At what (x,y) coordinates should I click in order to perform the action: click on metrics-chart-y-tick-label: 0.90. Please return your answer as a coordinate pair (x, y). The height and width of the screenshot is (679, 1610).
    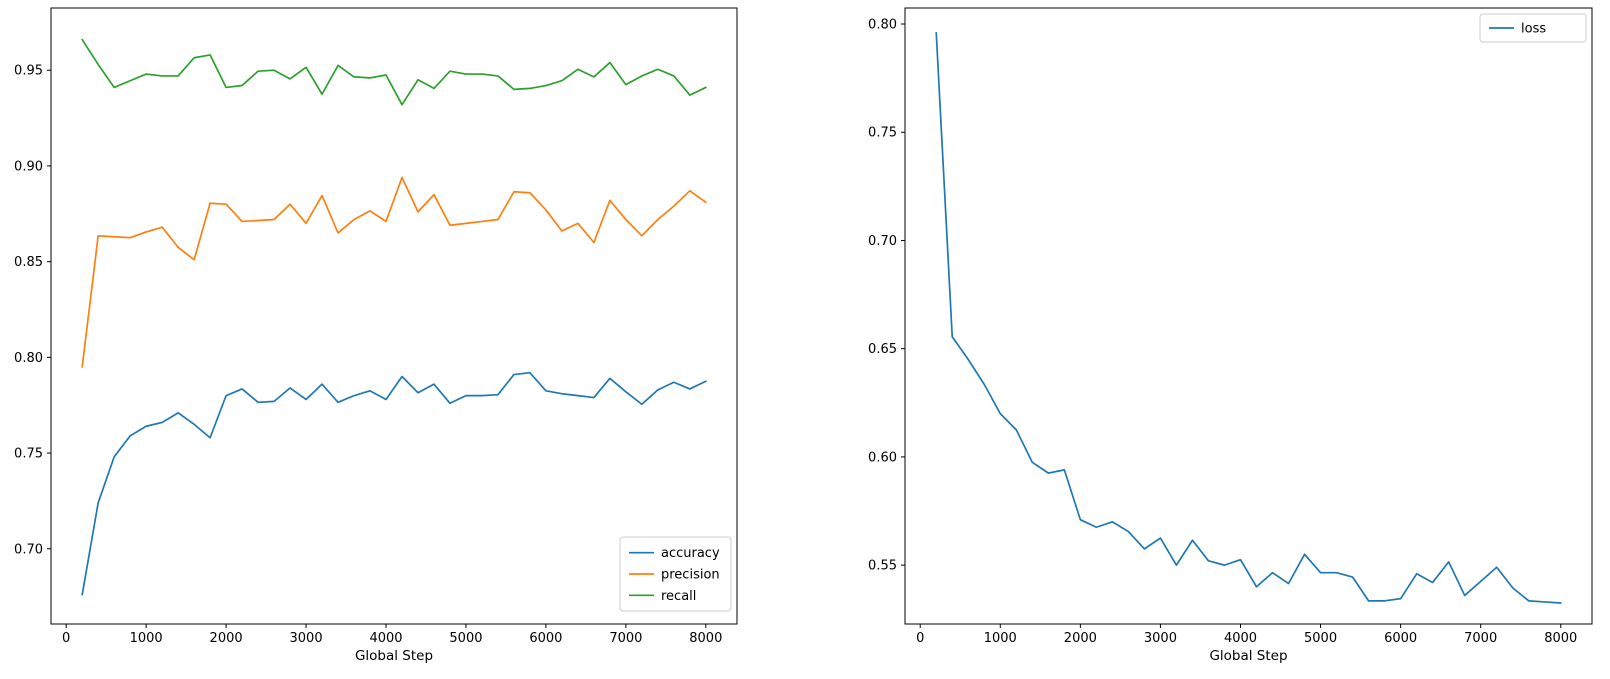
    Looking at the image, I should click on (28, 166).